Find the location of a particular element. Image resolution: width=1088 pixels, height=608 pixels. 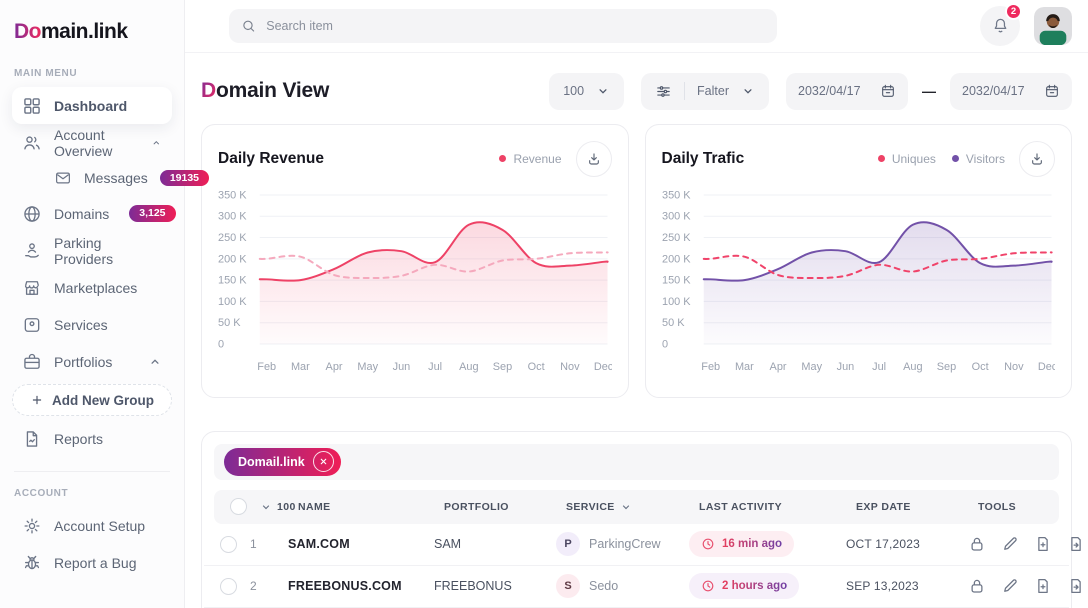

exp-date: OCT 17,2023 is located at coordinates (883, 544).